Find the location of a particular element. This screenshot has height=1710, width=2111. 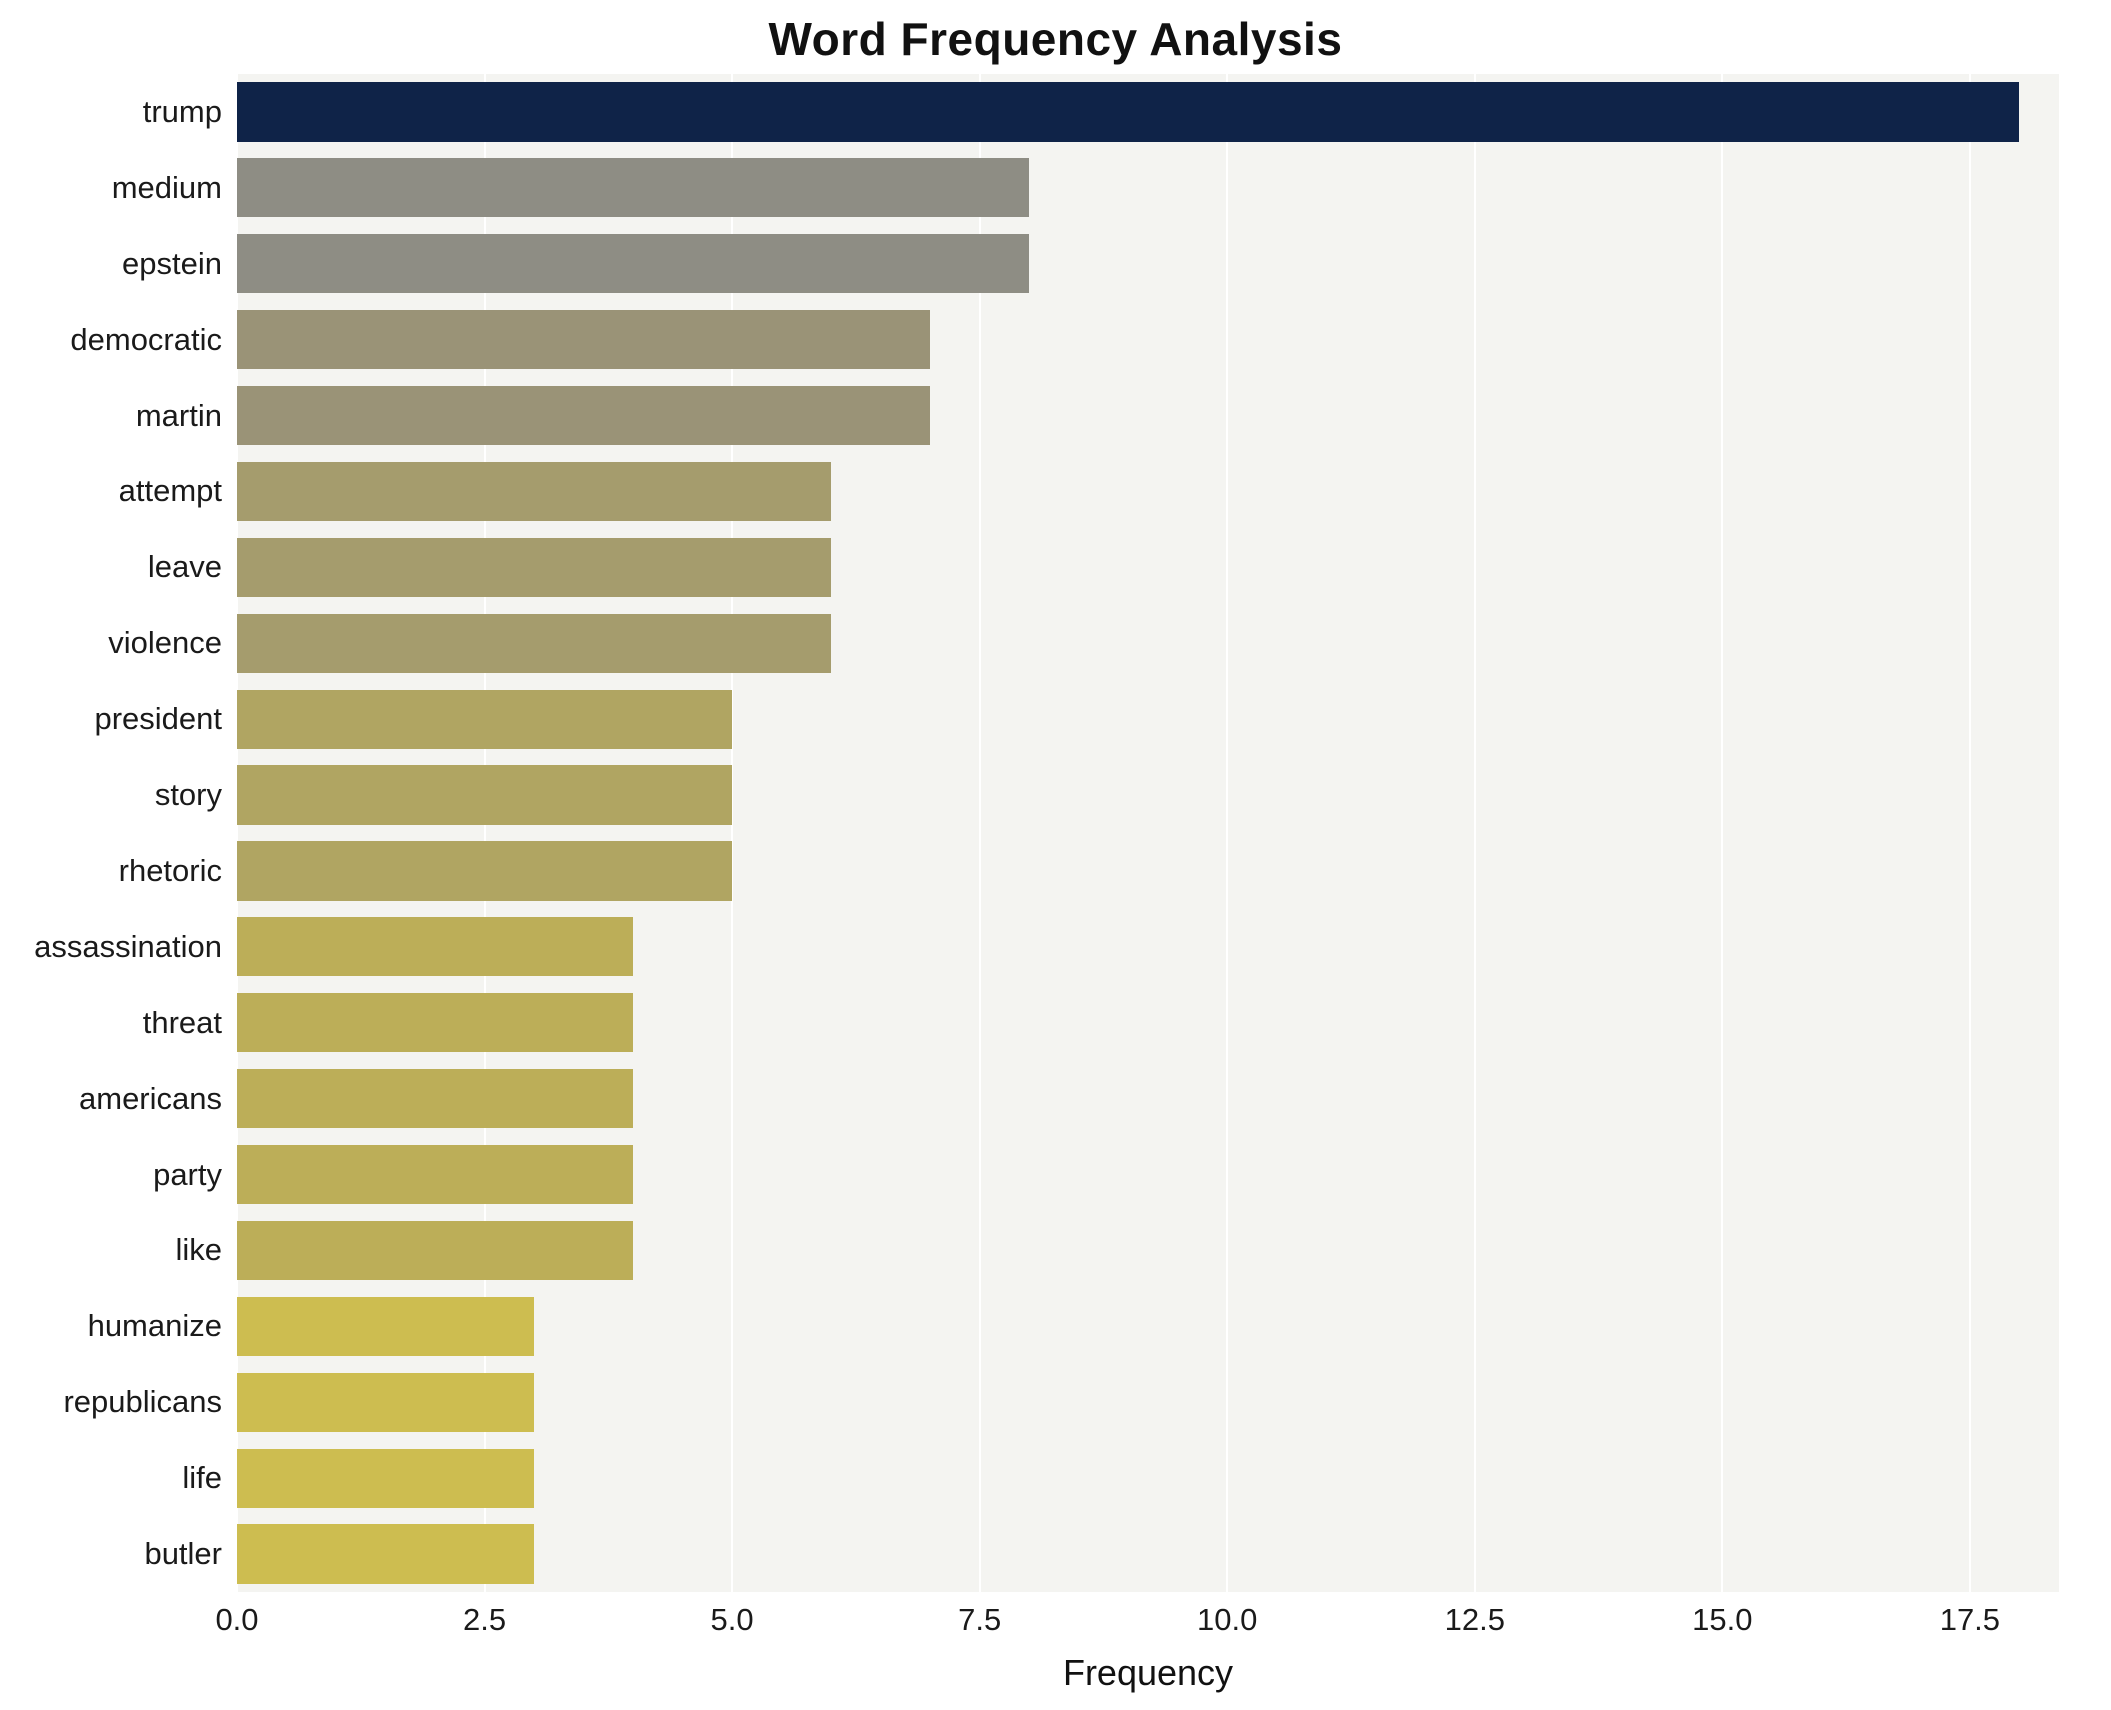

y-tick-label: leave is located at coordinates (184, 567).